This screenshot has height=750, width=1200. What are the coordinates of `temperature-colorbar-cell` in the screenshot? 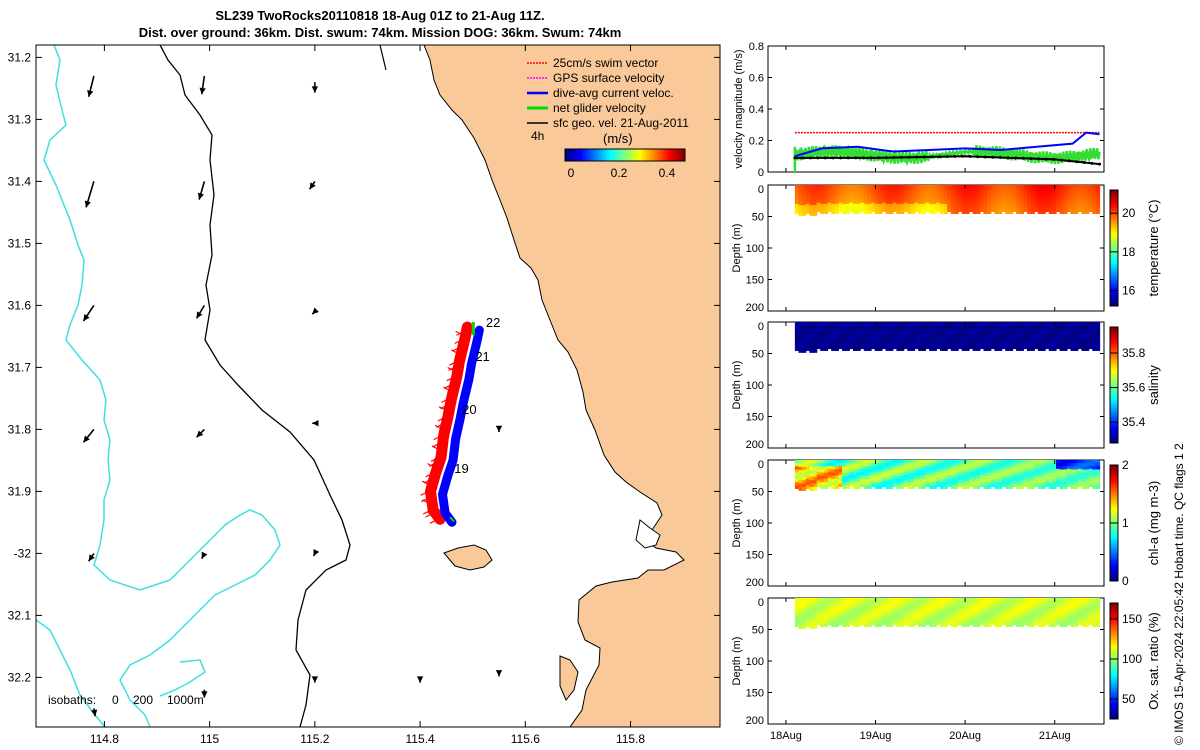 It's located at (1114, 296).